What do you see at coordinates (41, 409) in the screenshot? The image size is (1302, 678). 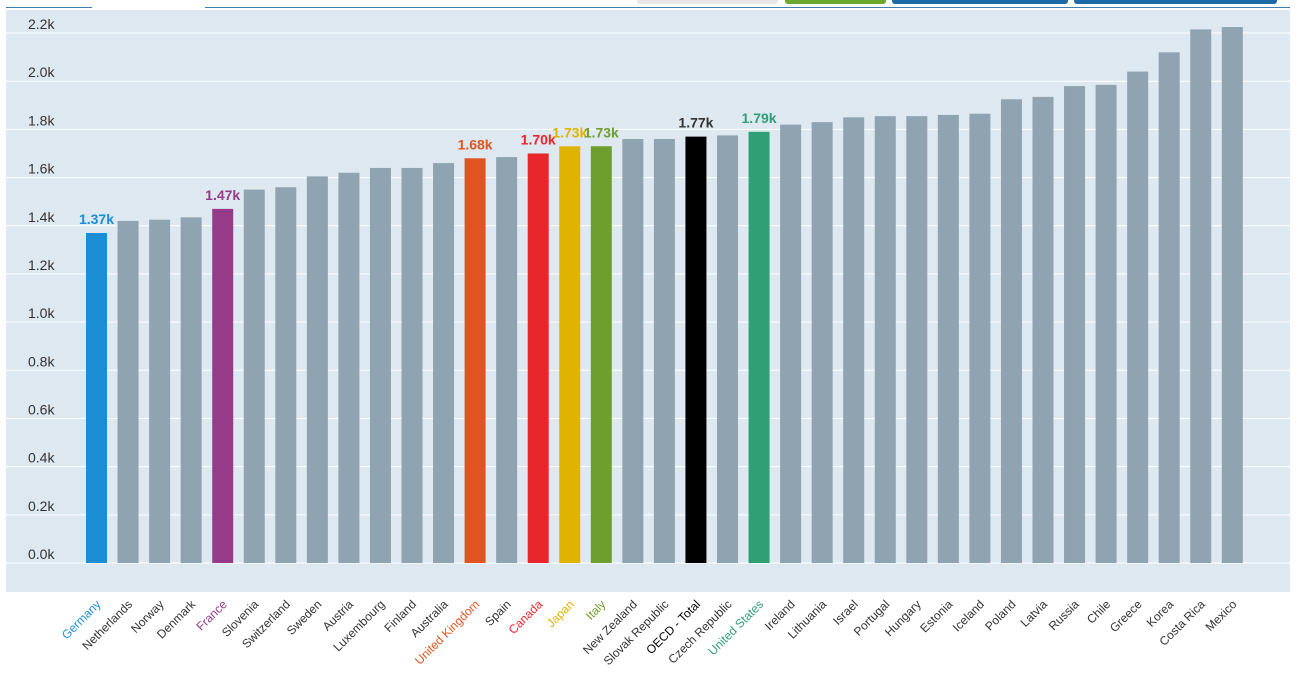 I see `y-tick-label: 0.6k` at bounding box center [41, 409].